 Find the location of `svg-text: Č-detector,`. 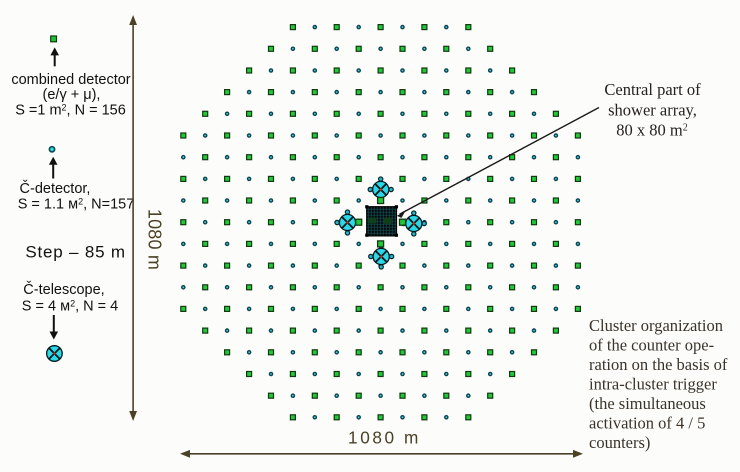

svg-text: Č-detector, is located at coordinates (55, 188).